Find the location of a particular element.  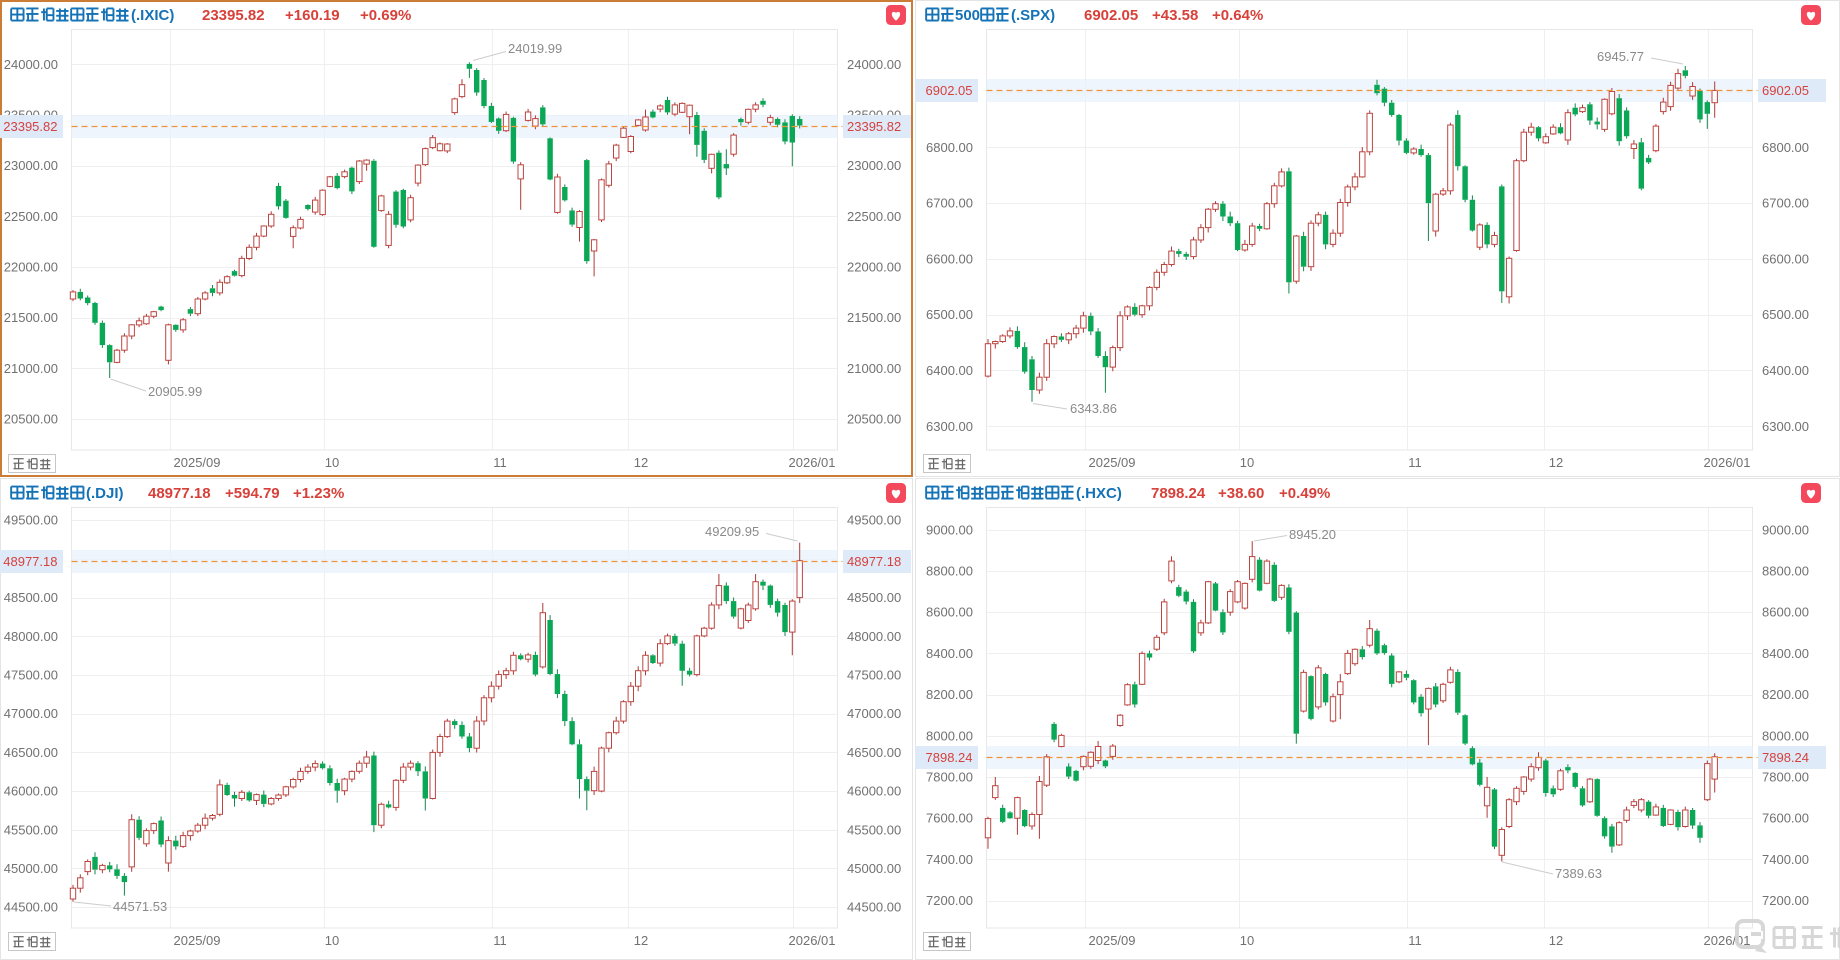

svg-text: 24019.99 is located at coordinates (535, 48).